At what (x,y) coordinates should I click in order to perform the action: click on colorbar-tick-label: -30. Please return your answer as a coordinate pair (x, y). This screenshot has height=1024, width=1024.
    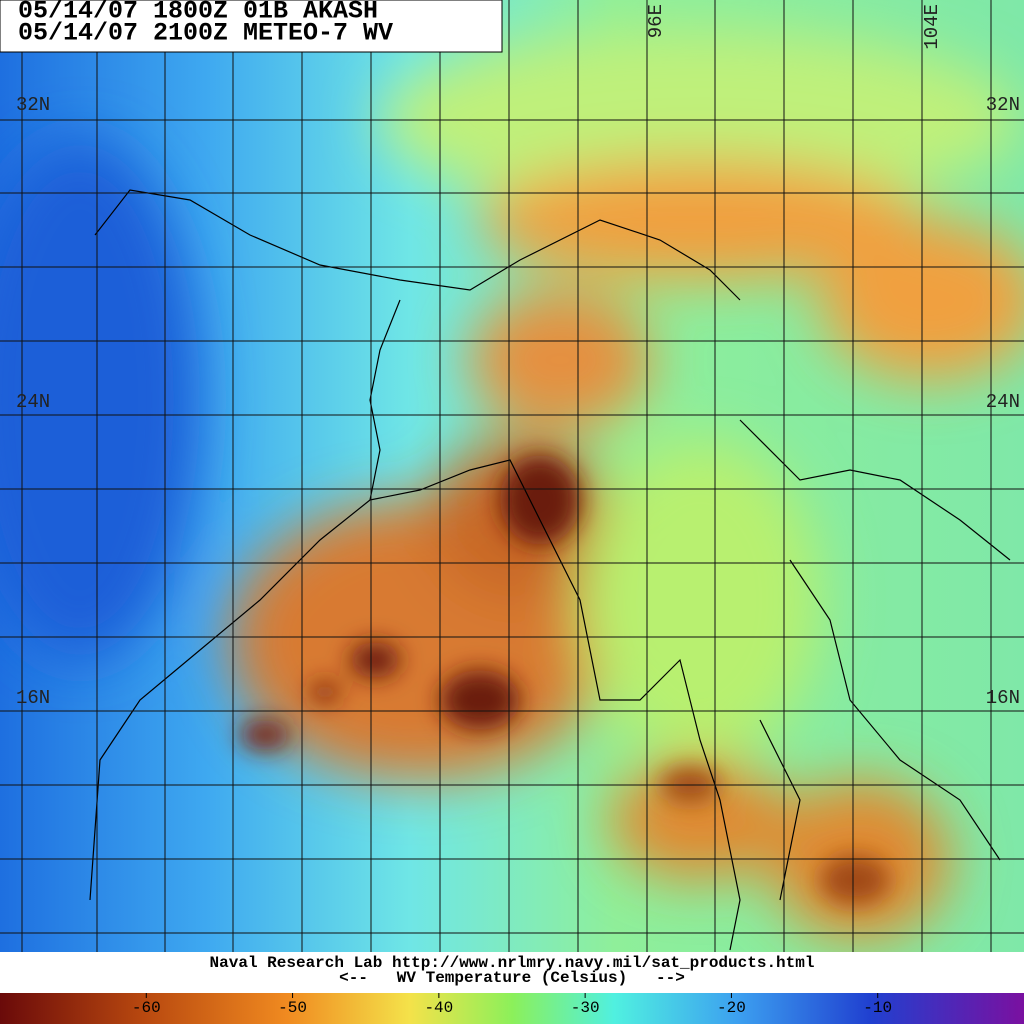
    Looking at the image, I should click on (585, 1008).